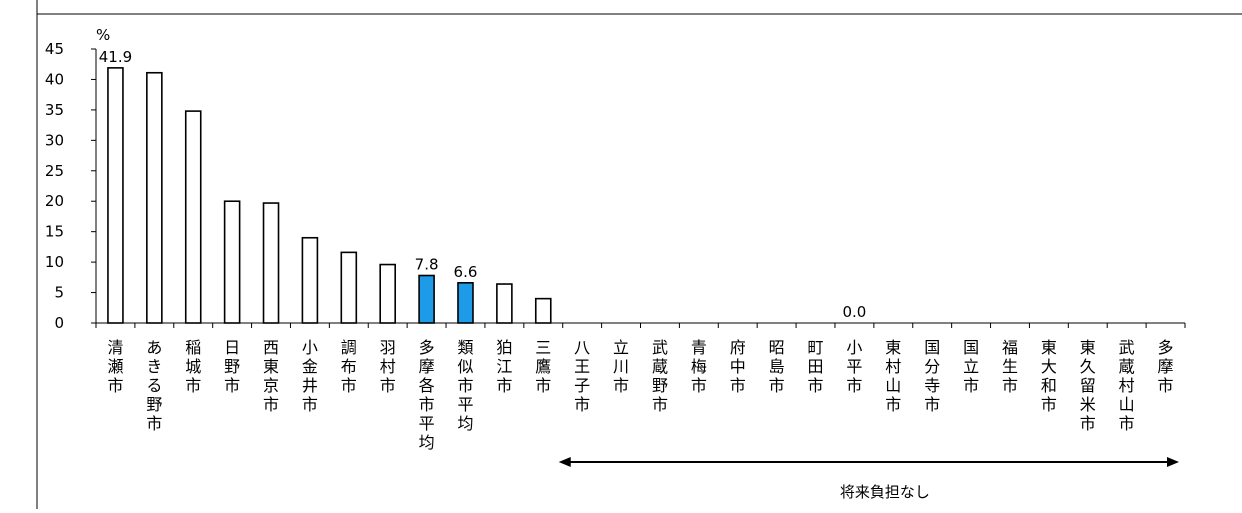 This screenshot has height=513, width=1242. Describe the element at coordinates (310, 376) in the screenshot. I see `category-label: 小金井市` at that location.